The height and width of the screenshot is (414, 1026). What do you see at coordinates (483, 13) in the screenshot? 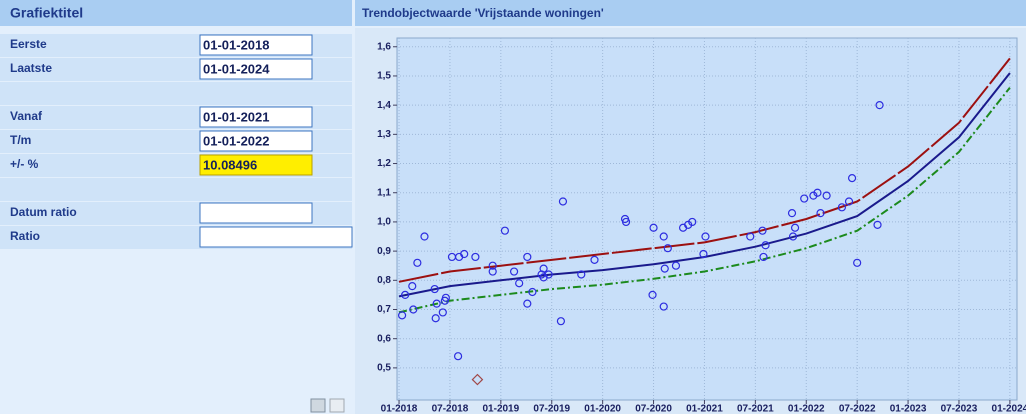
I see `chart-title: Trendobjectwaarde 'Vrijstaande woningen'` at bounding box center [483, 13].